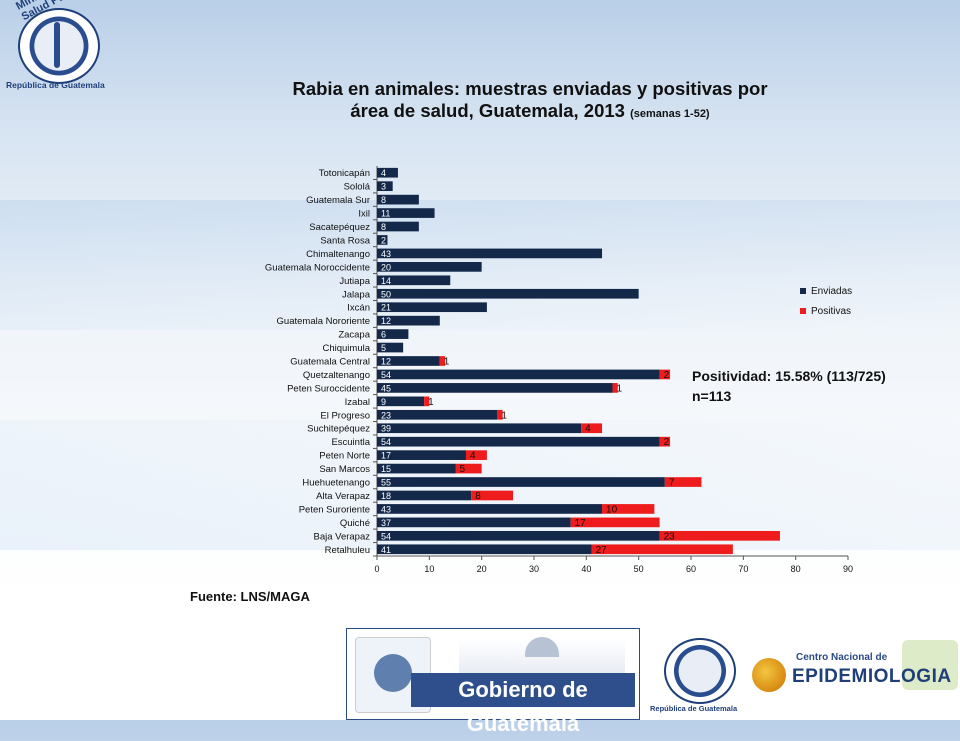 This screenshot has height=741, width=960. Describe the element at coordinates (789, 386) in the screenshot. I see `positividad-annotation: Positividad: 15.58% (113/725) n=113` at that location.